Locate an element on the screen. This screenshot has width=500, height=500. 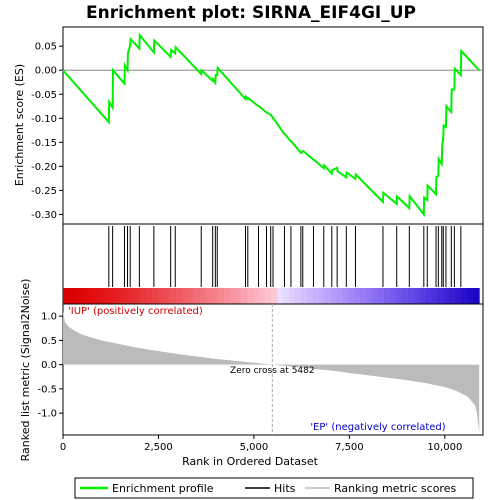
top-y-tick-label: 0.05 is located at coordinates (46, 47).